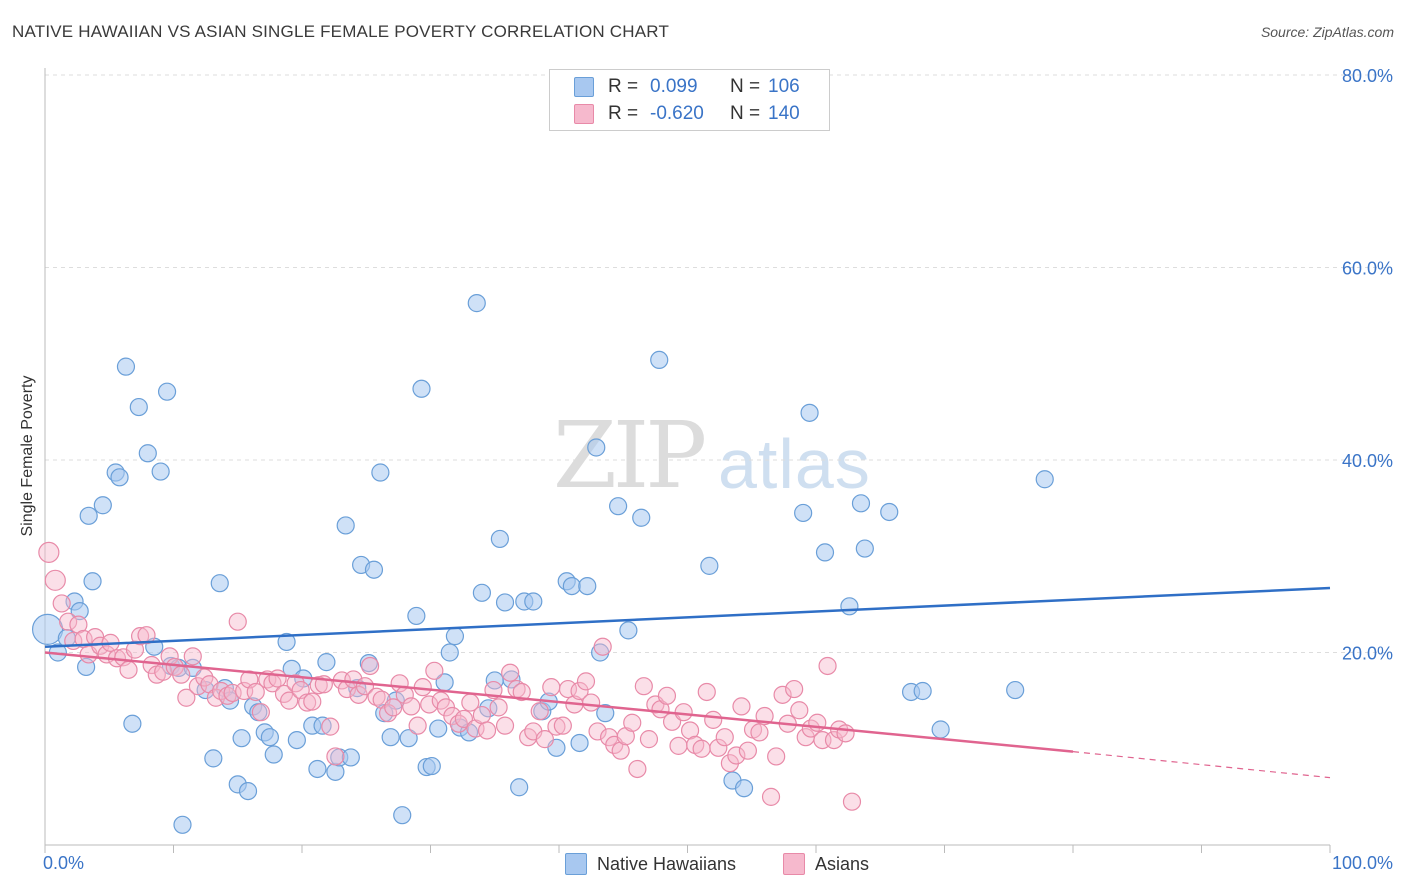 The height and width of the screenshot is (892, 1406). I want to click on legend-series-name: Native Hawaiians, so click(667, 863).